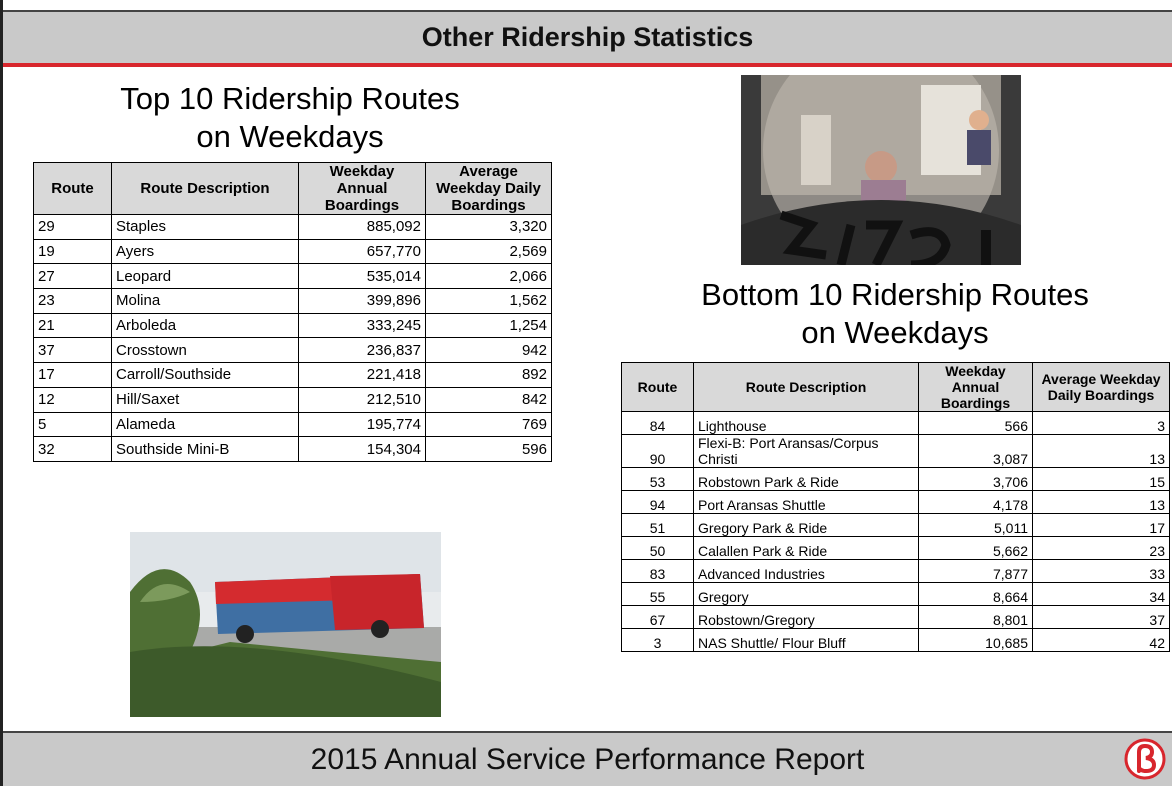  I want to click on row: 19 Ayers 657,770 2,569, so click(292, 251).